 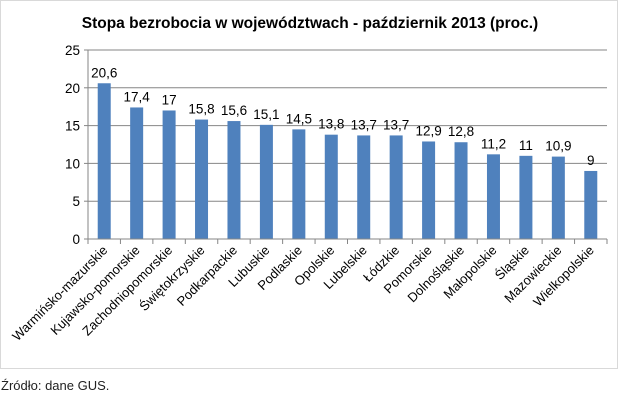 I want to click on data-label: 17,4, so click(x=137, y=96).